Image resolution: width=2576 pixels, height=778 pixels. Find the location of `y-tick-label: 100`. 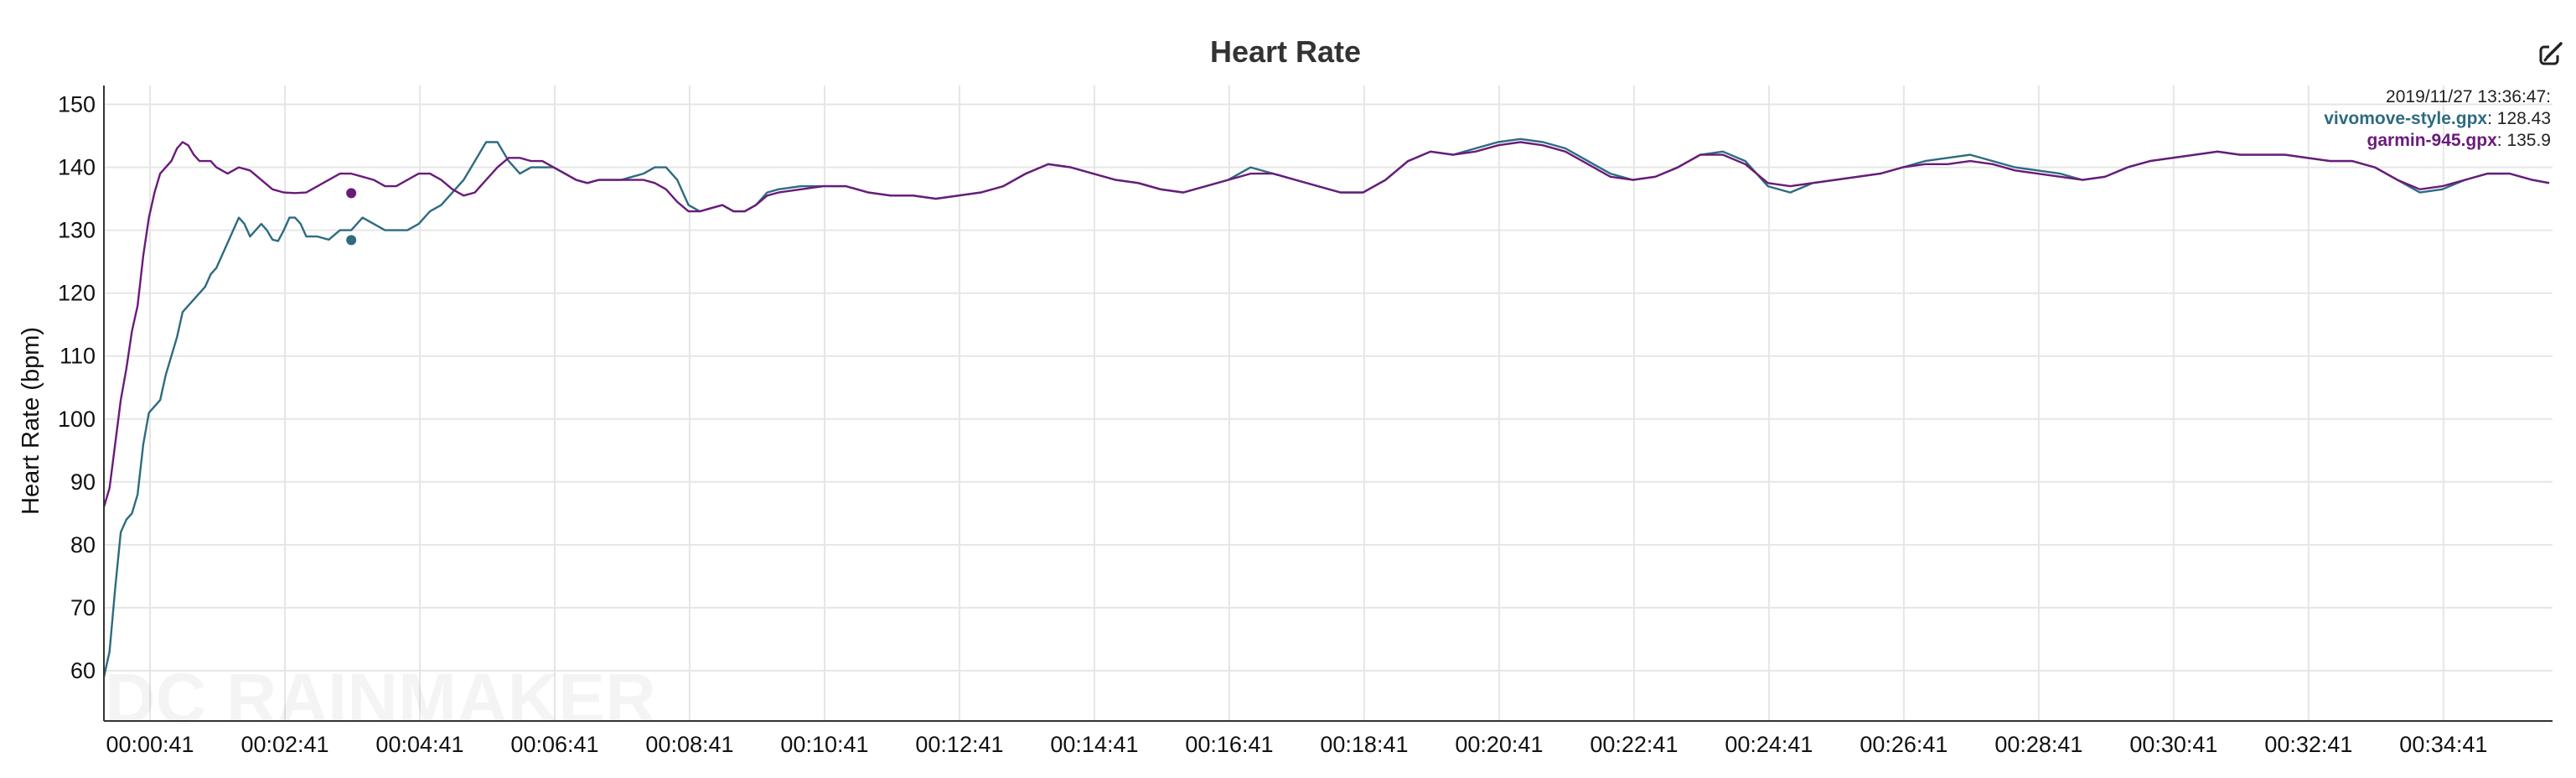

y-tick-label: 100 is located at coordinates (77, 419).